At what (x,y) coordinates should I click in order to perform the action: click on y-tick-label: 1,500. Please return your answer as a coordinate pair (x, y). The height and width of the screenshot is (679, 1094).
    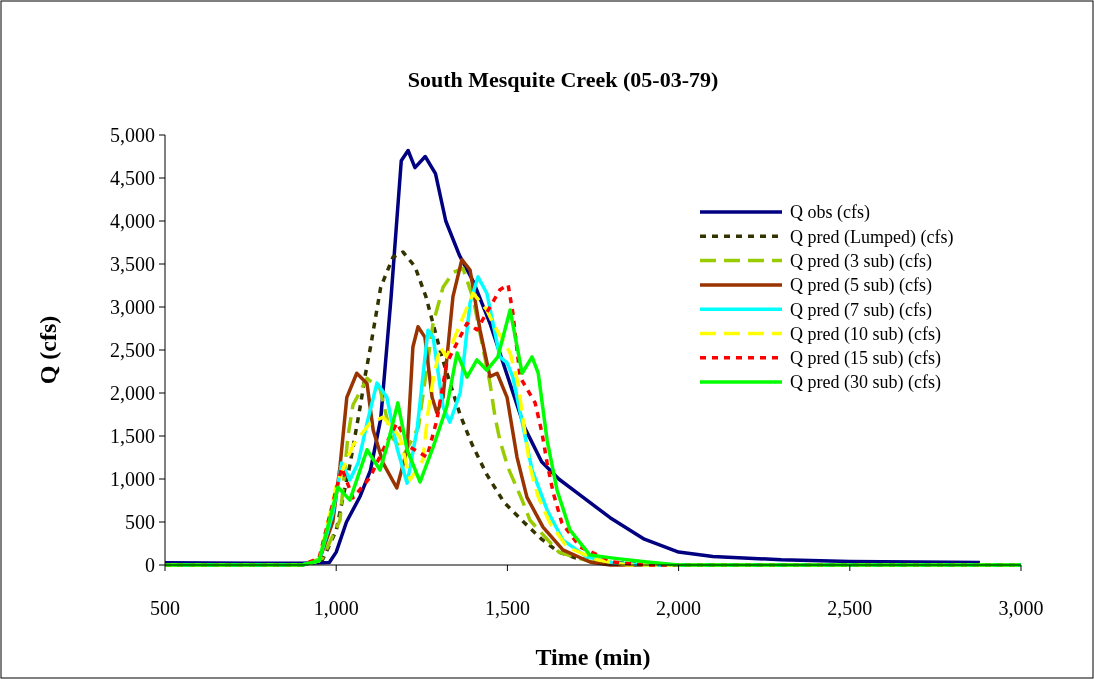
    Looking at the image, I should click on (132, 436).